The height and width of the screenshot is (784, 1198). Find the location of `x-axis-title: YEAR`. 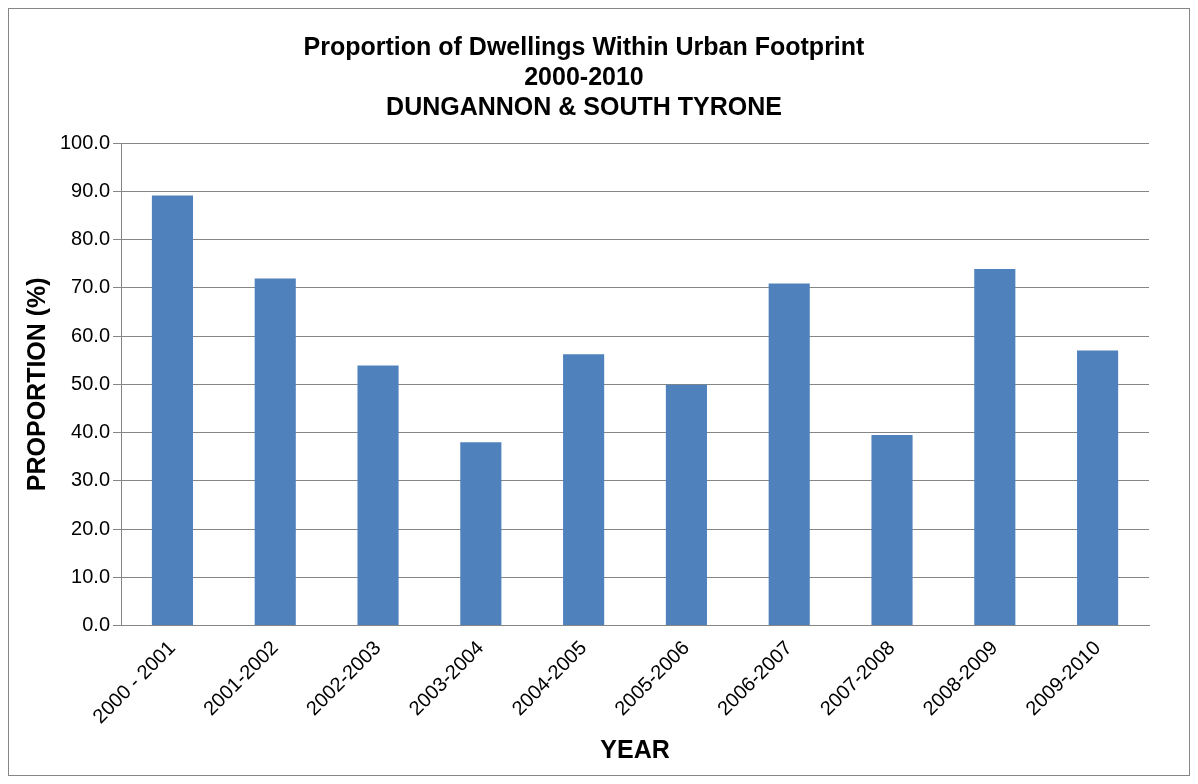

x-axis-title: YEAR is located at coordinates (635, 748).